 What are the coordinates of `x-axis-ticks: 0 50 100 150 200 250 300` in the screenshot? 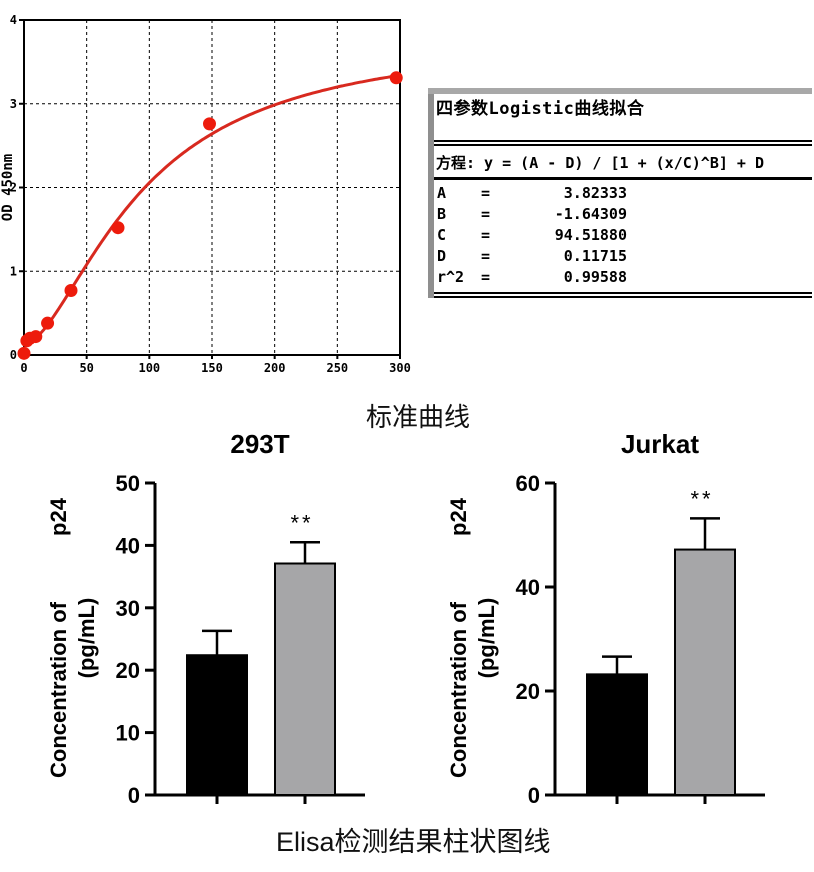 It's located at (215, 365).